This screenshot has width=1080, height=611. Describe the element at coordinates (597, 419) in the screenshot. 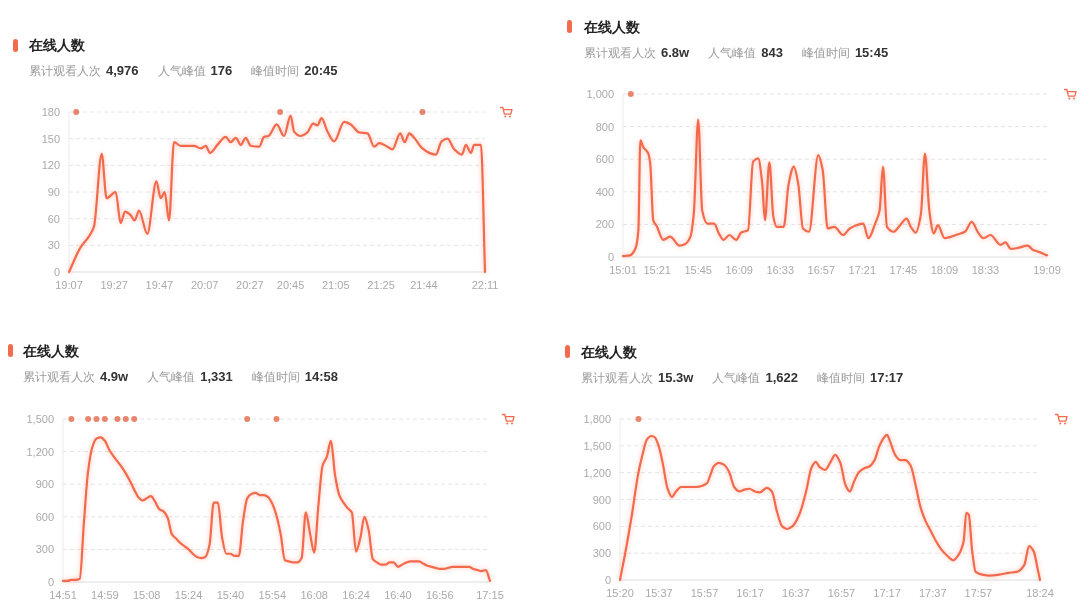

I see `y-tick-label: 1,800` at that location.